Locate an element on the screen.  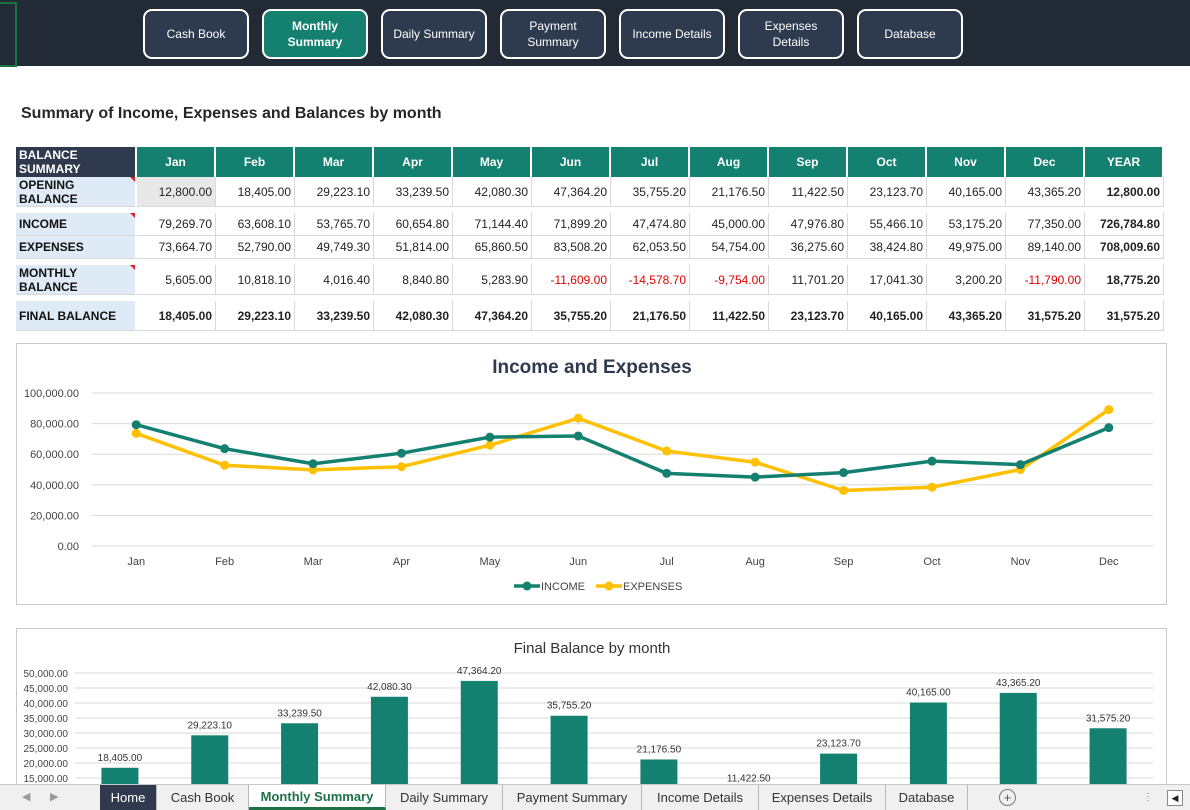
table-cell: -14,578.70 is located at coordinates (650, 280).